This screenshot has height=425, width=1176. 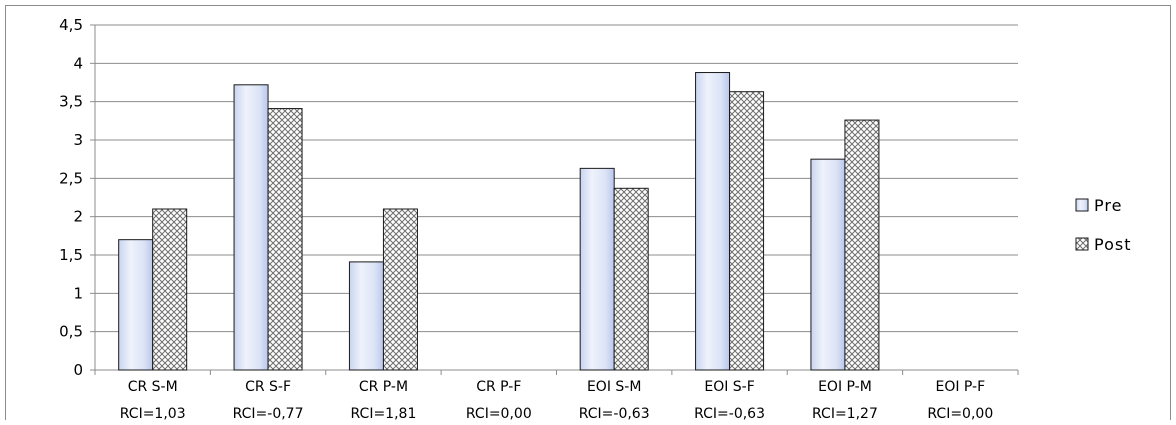 What do you see at coordinates (78, 217) in the screenshot?
I see `y-tick-label: 2` at bounding box center [78, 217].